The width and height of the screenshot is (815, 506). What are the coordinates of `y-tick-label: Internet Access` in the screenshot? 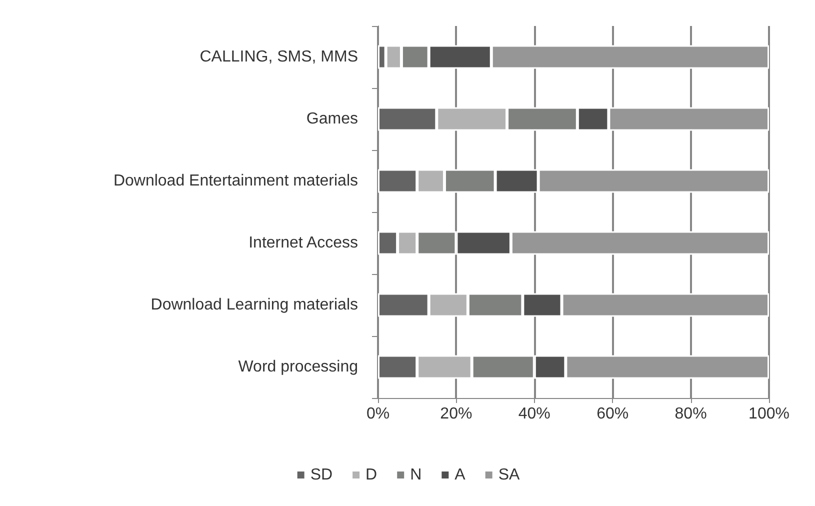 It's located at (303, 243).